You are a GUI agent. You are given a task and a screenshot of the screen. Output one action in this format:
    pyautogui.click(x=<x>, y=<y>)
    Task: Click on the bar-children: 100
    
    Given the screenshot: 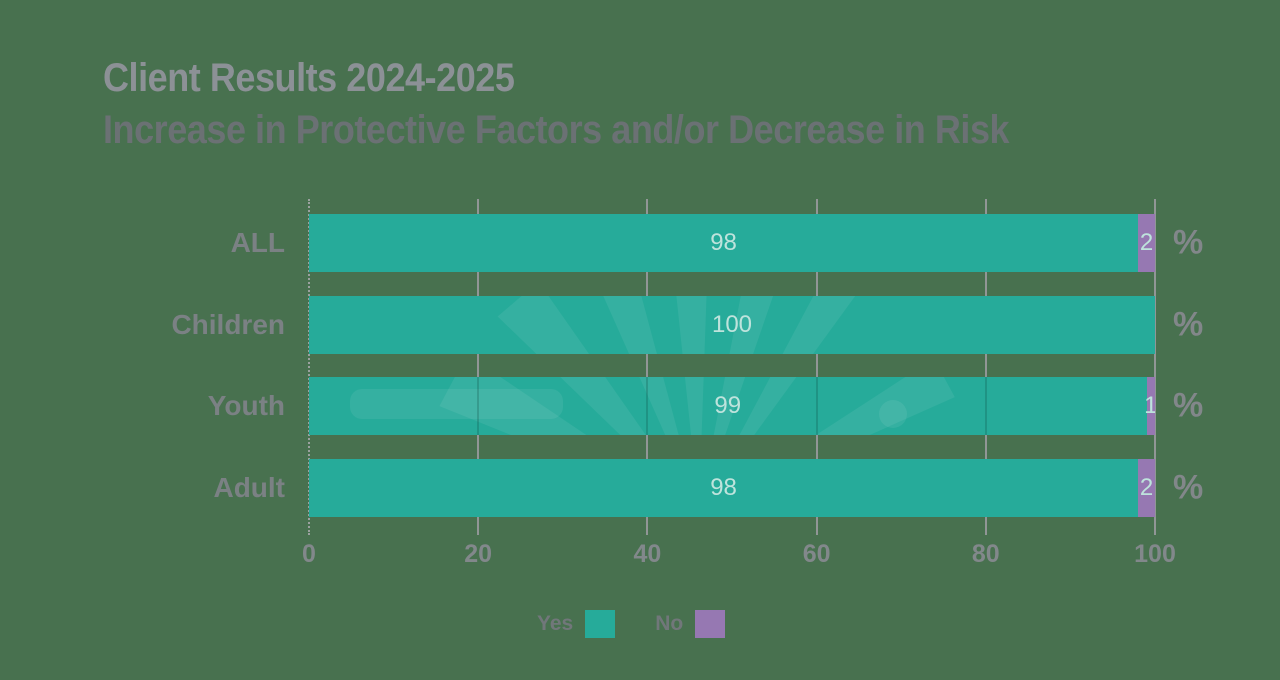 What is the action you would take?
    pyautogui.click(x=732, y=324)
    